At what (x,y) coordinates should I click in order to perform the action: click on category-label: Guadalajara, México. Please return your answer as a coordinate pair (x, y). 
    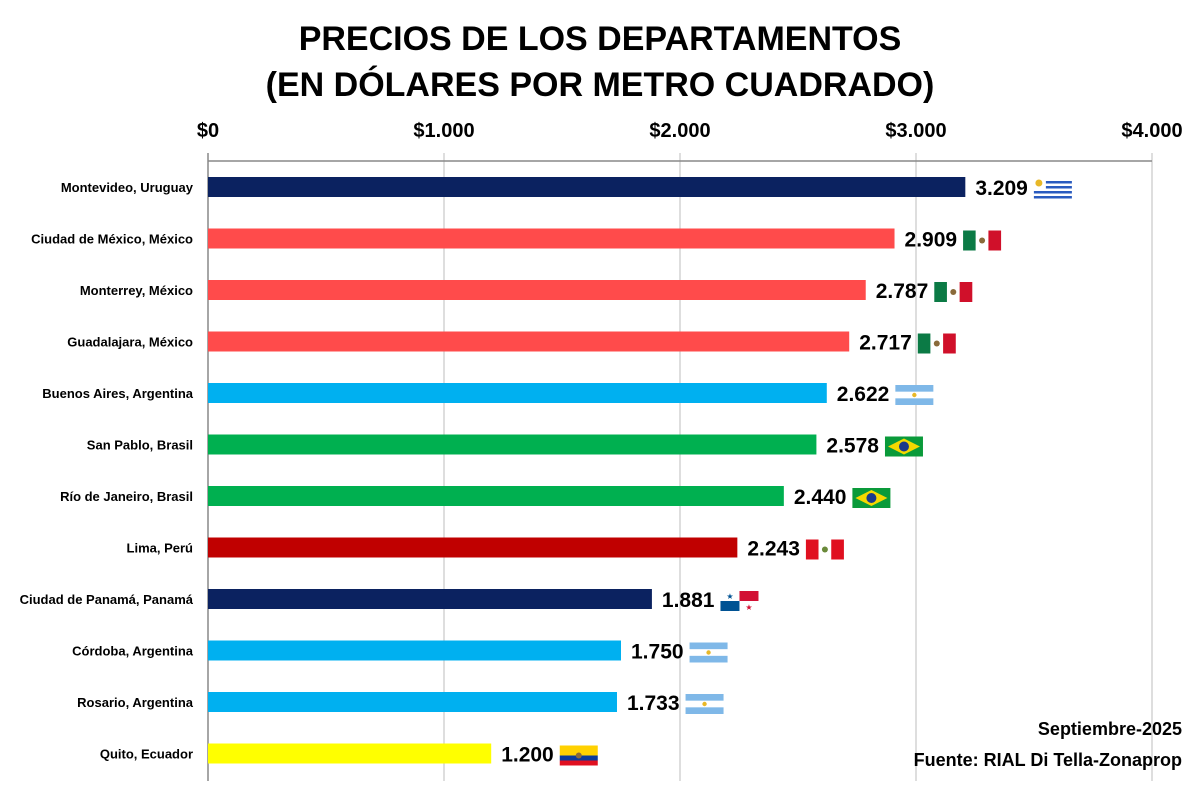
    Looking at the image, I should click on (130, 342).